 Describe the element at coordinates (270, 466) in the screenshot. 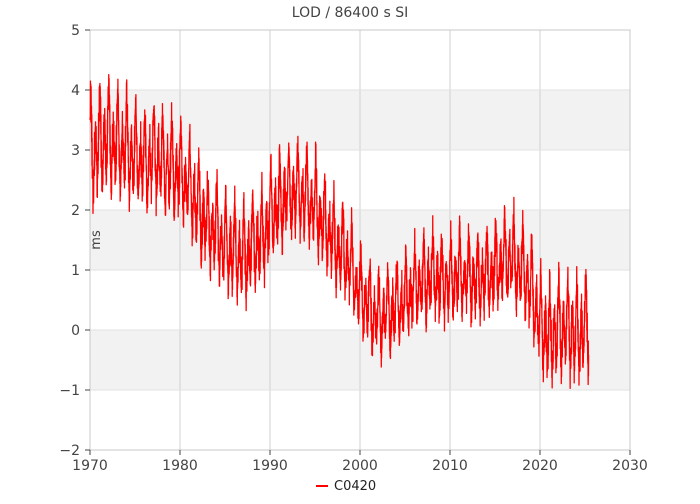

I see `x-tick-label: 1990` at that location.